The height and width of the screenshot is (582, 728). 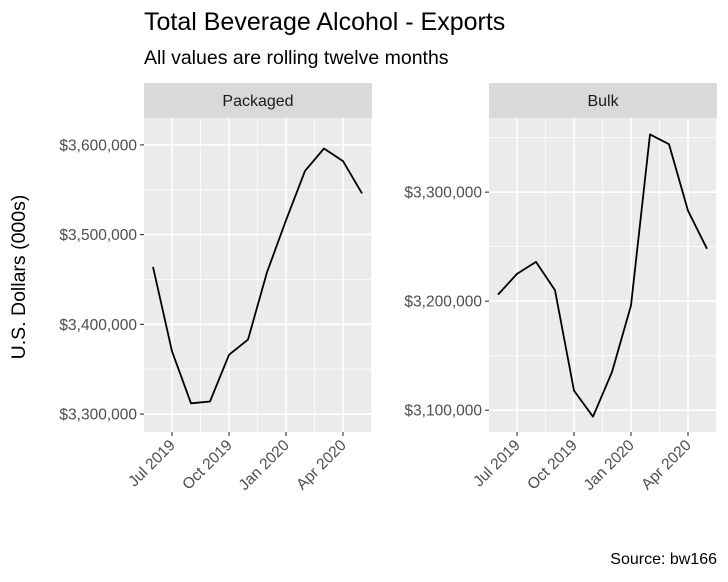 I want to click on y-axis-ticks: $3,300,000 $3,400,000 $3,500,000 $3,600,000, so click(x=101, y=280).